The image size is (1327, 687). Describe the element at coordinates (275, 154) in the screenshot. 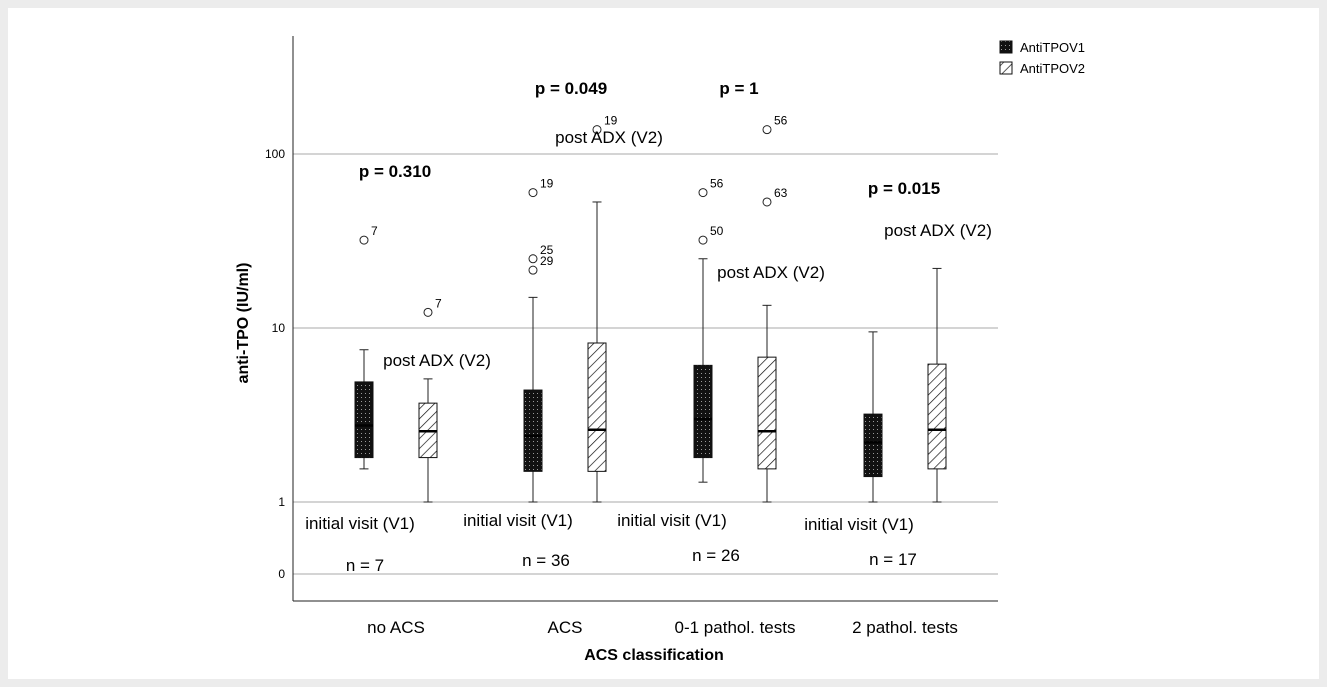

I see `y-tick-label: 100` at that location.